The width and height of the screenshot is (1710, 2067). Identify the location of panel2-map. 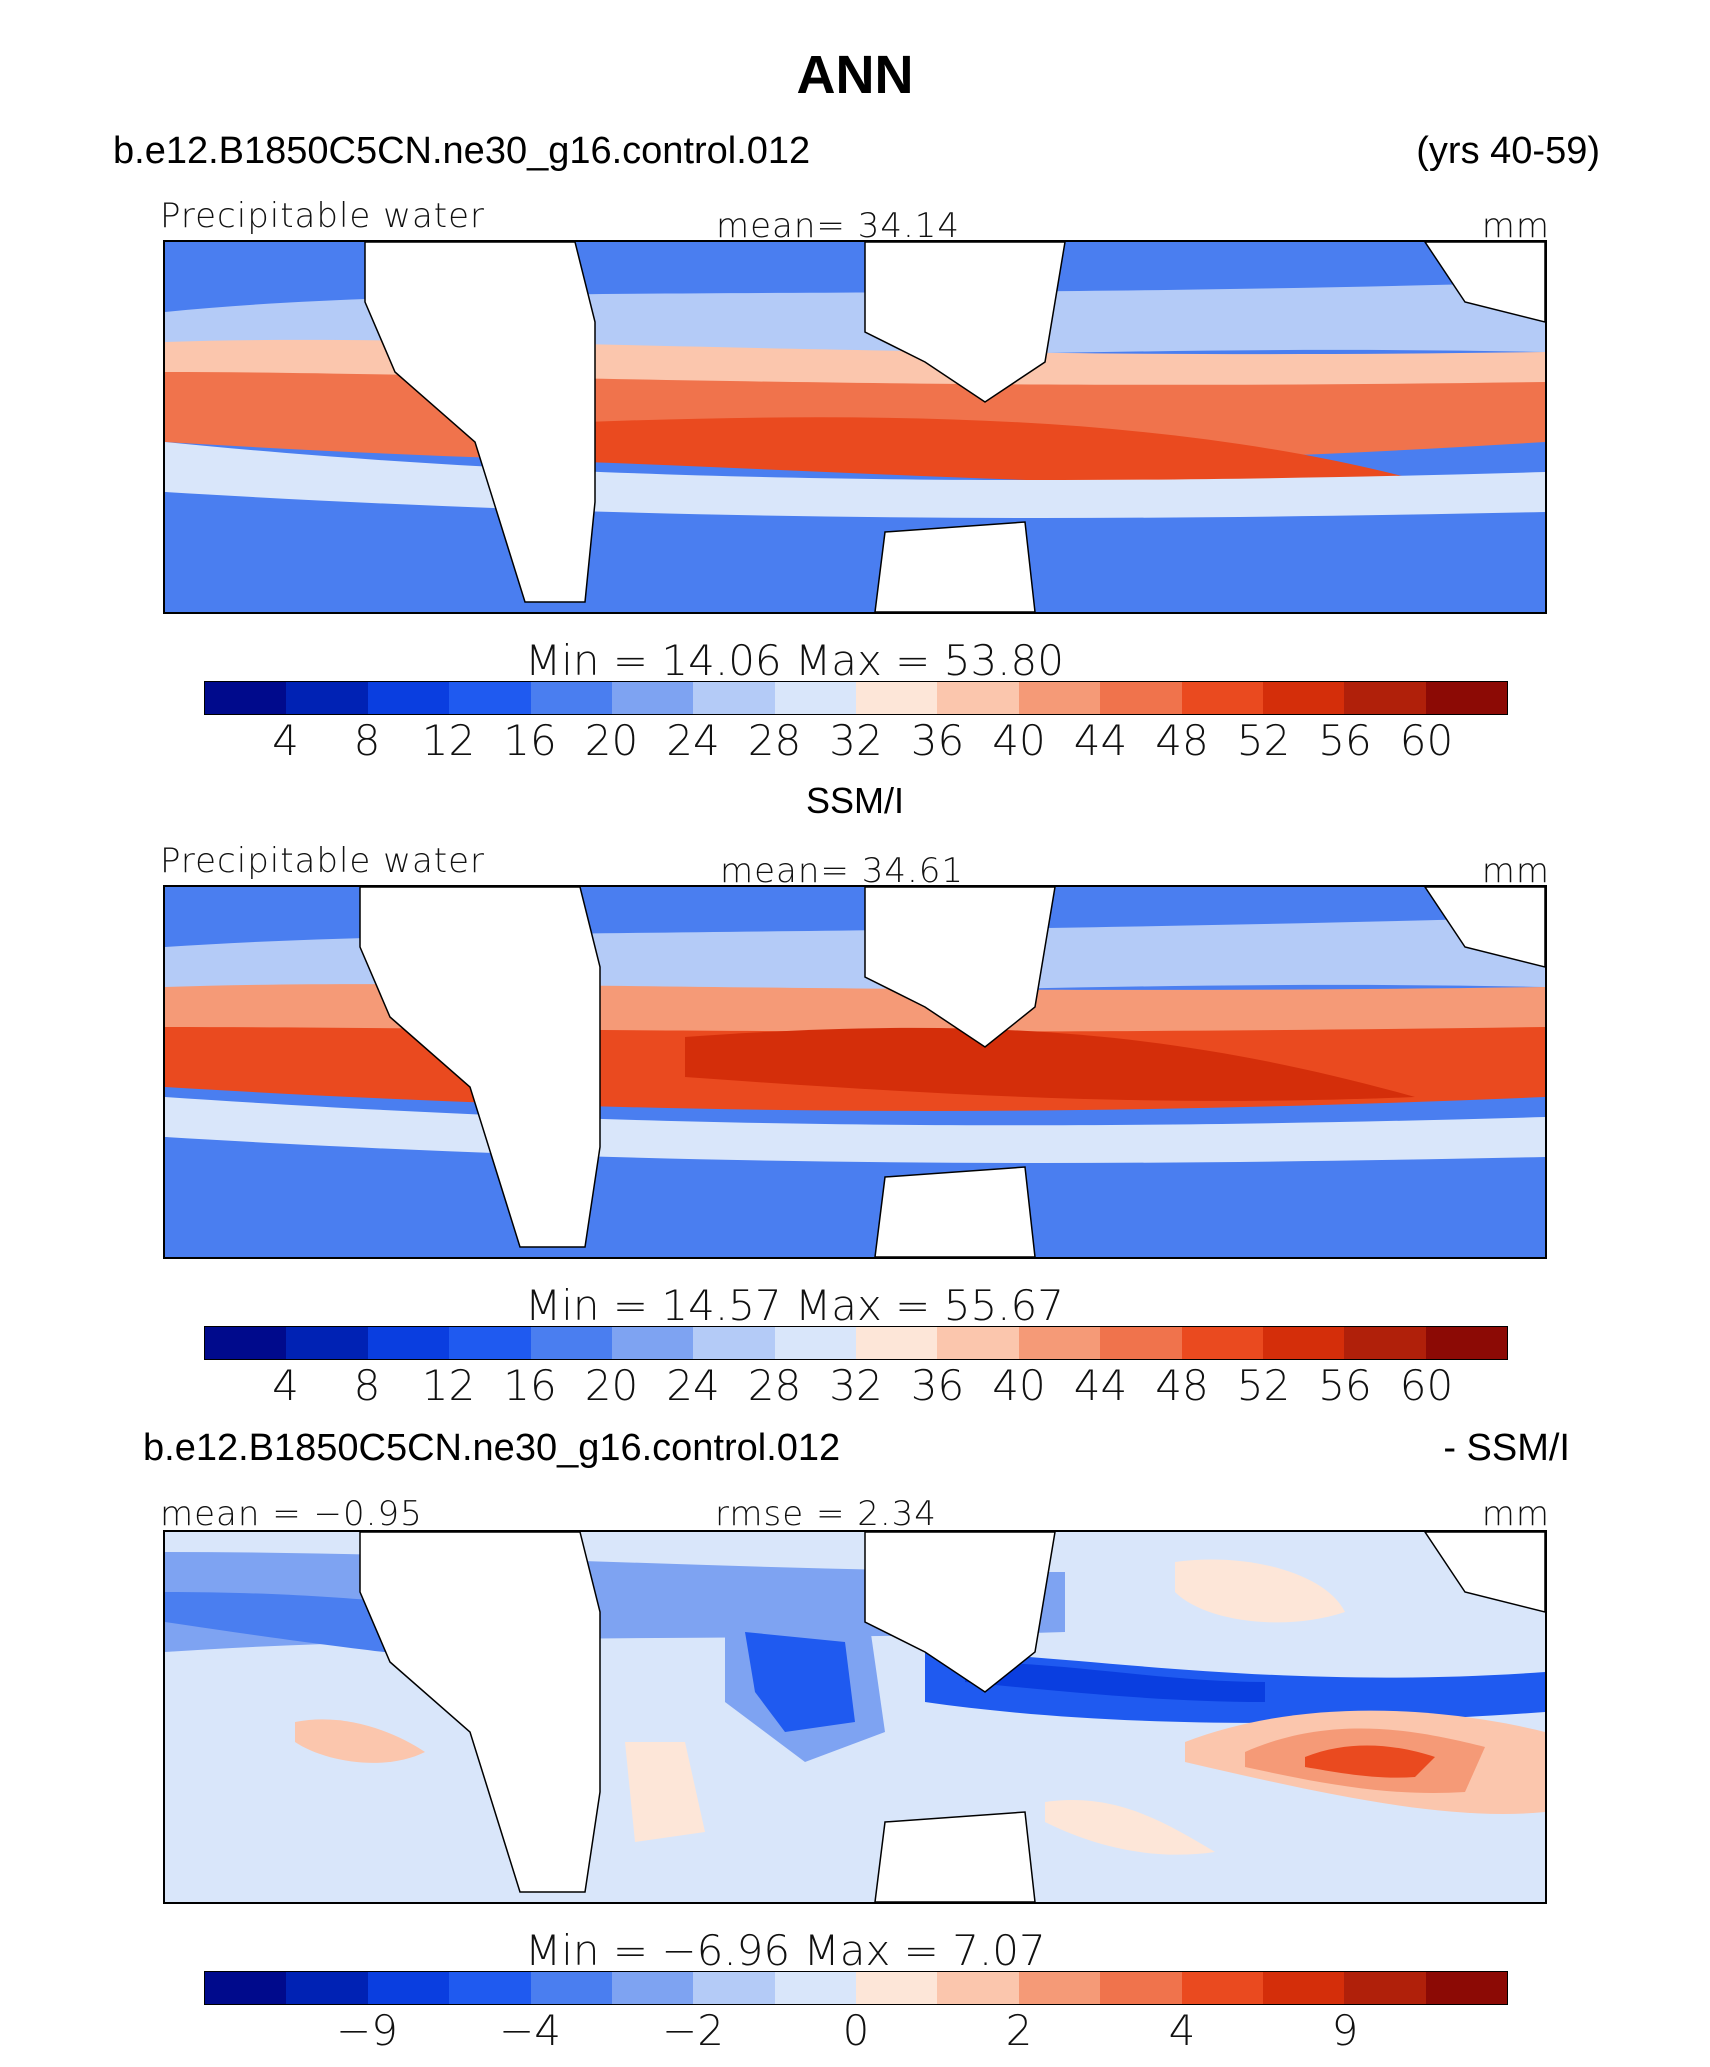
(855, 1072).